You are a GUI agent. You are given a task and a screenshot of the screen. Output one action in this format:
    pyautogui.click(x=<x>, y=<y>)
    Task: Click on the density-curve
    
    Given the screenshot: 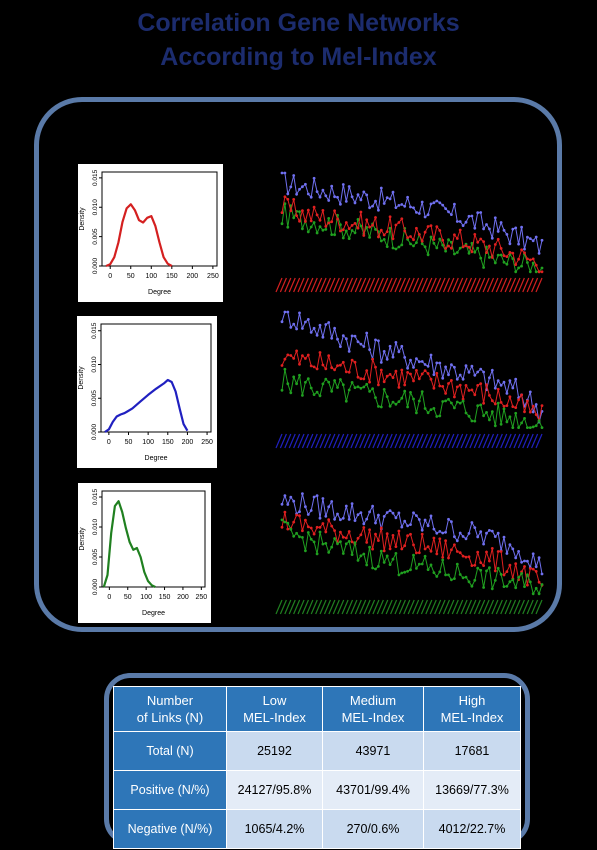 What is the action you would take?
    pyautogui.click(x=146, y=405)
    